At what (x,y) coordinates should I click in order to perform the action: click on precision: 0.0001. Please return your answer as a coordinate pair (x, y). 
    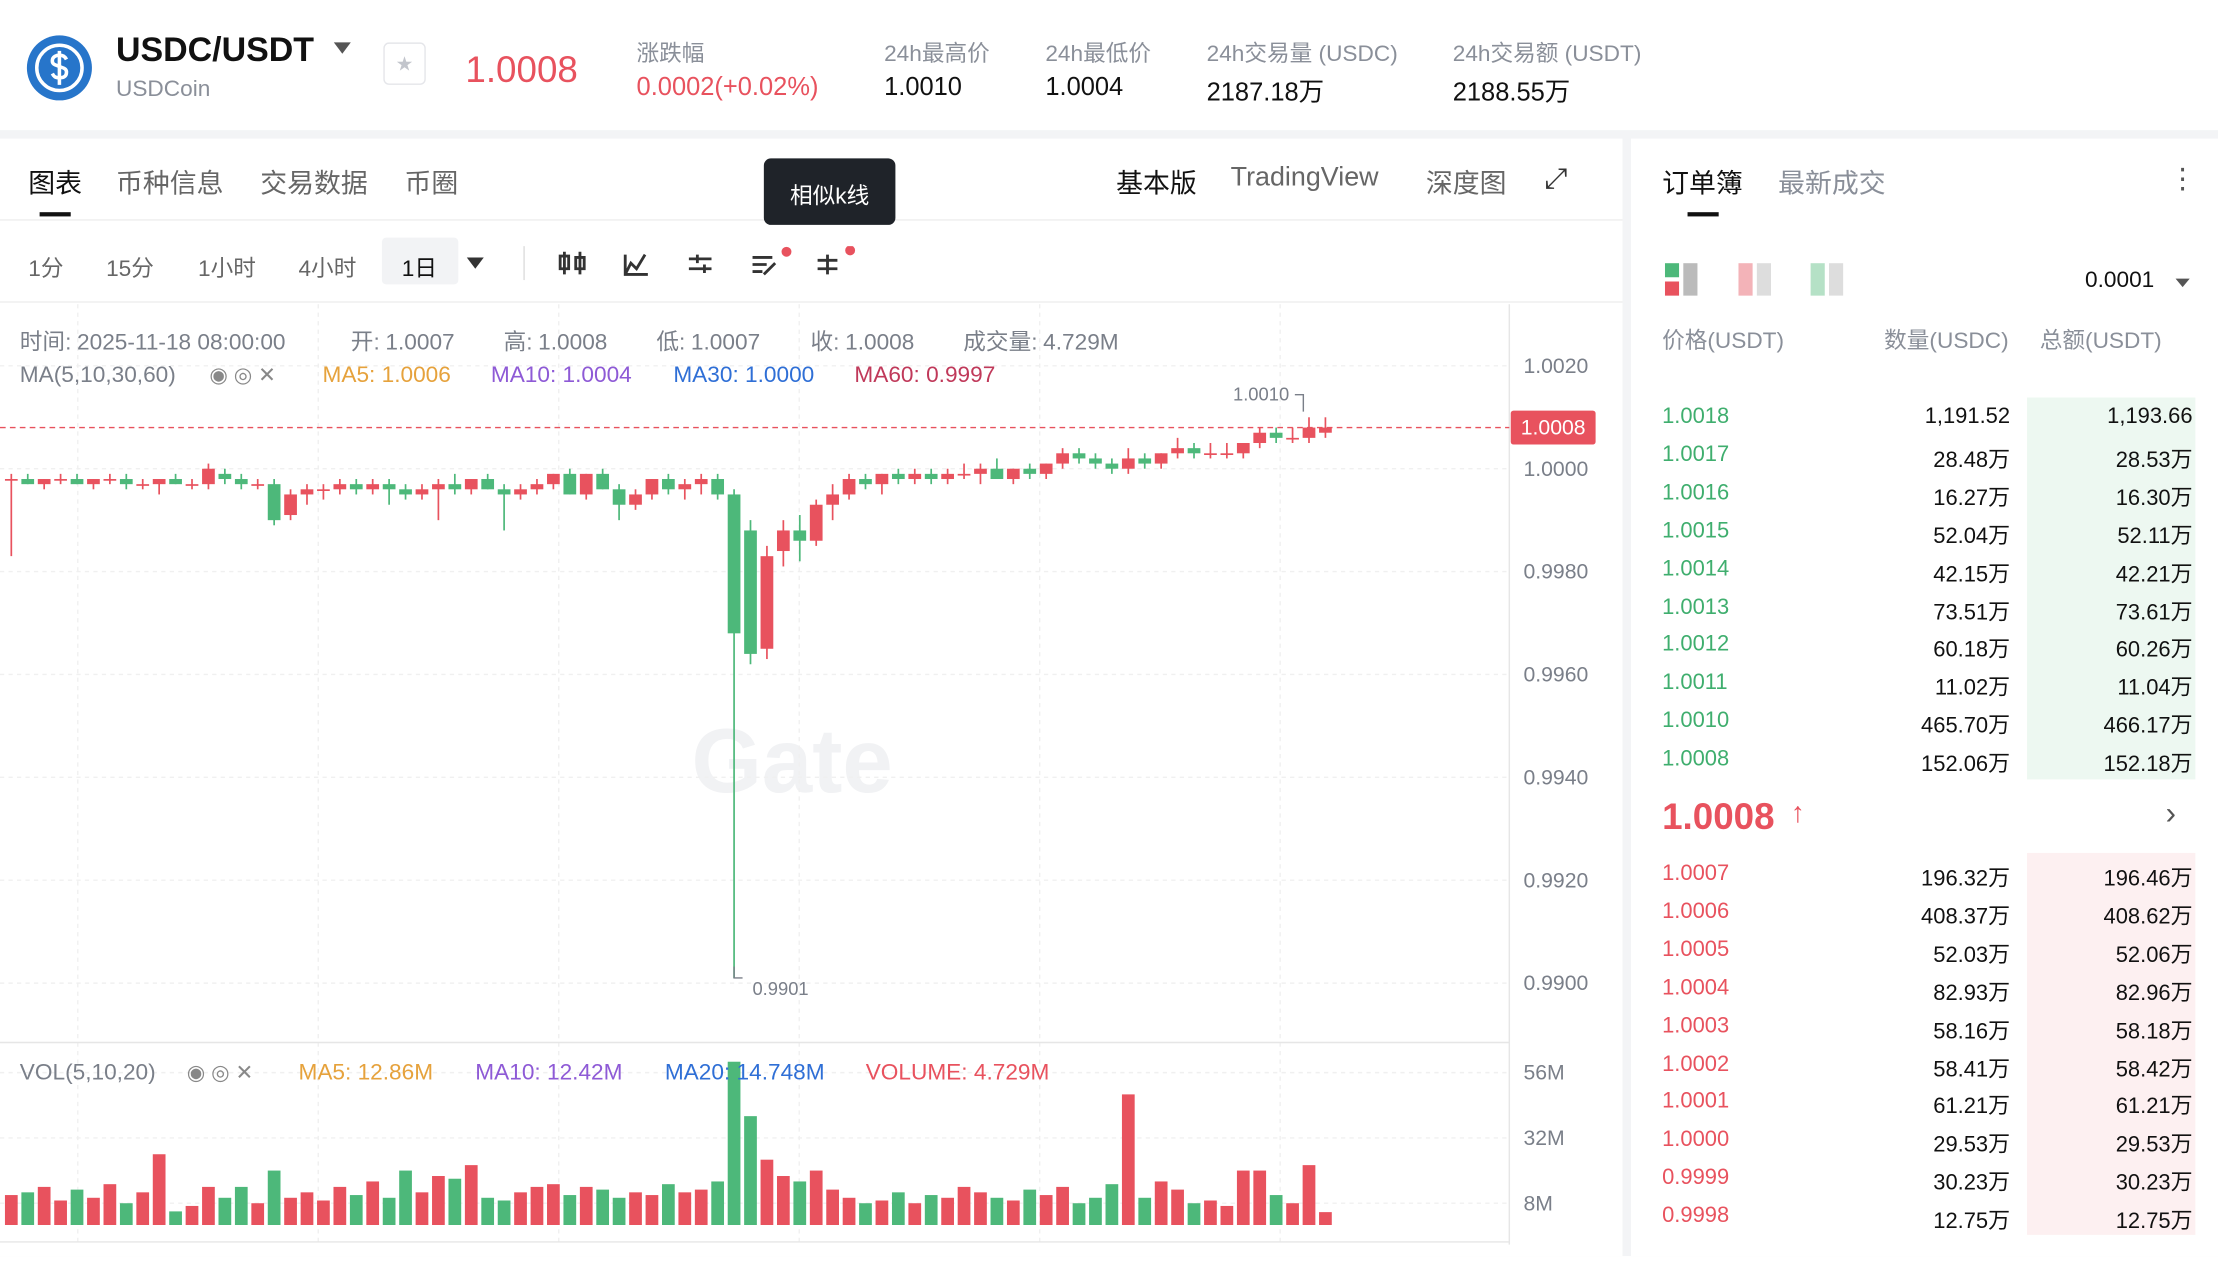
    Looking at the image, I should click on (2120, 280).